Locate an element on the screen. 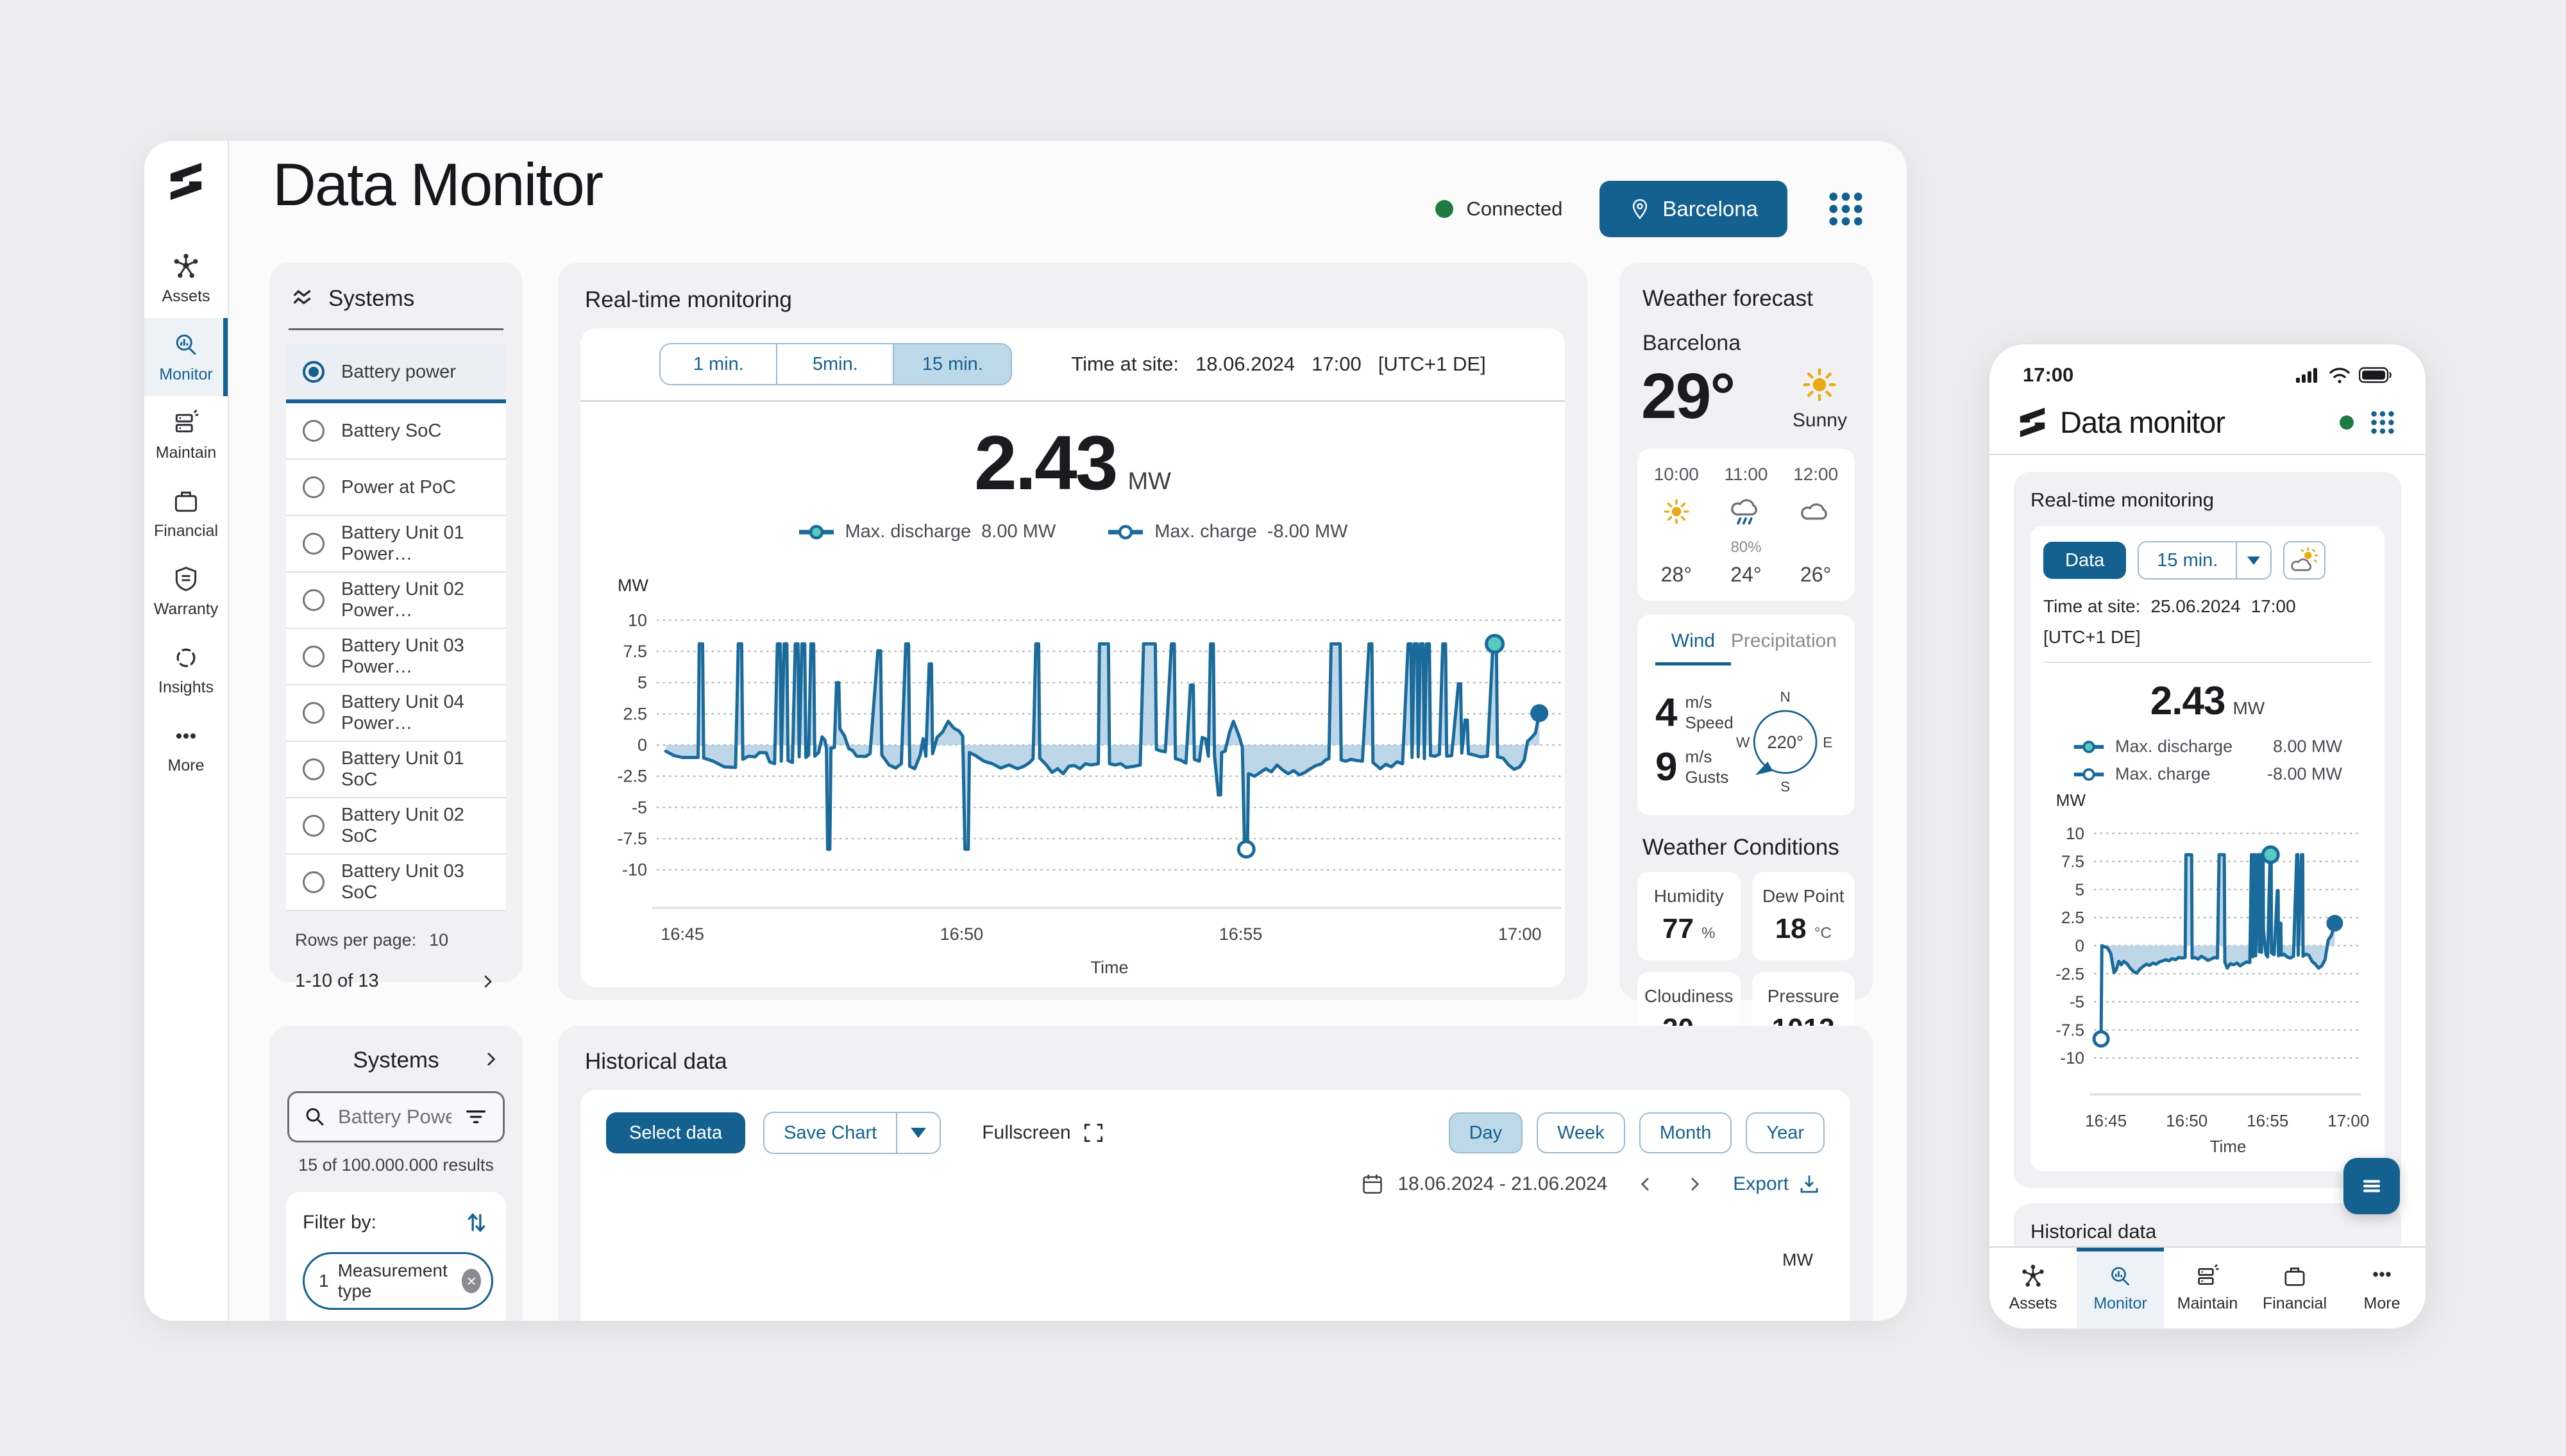  svg-text: 10 is located at coordinates (637, 620).